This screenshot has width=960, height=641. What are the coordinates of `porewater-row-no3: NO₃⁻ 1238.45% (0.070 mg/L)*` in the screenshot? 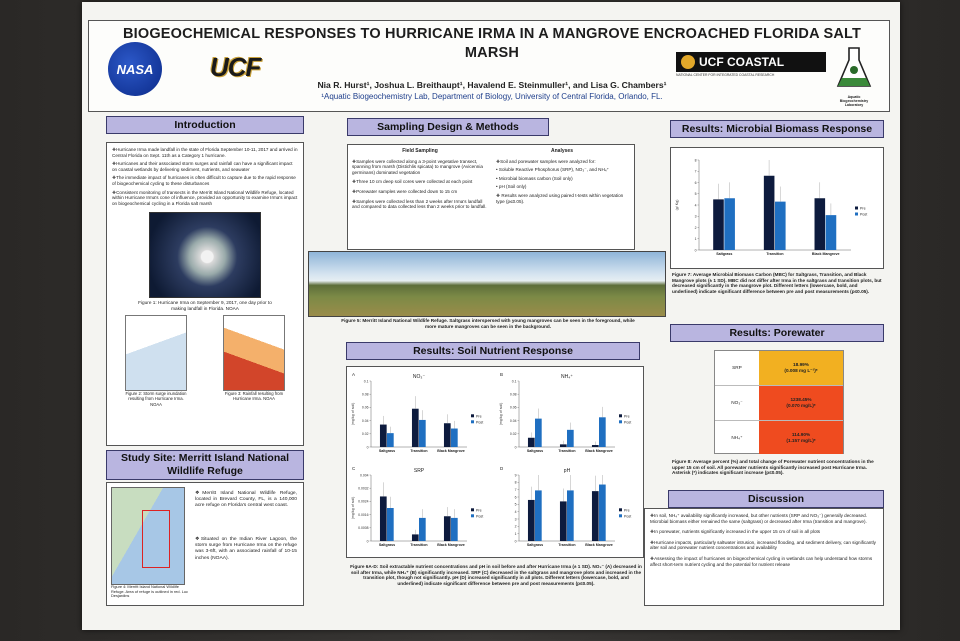 It's located at (779, 403).